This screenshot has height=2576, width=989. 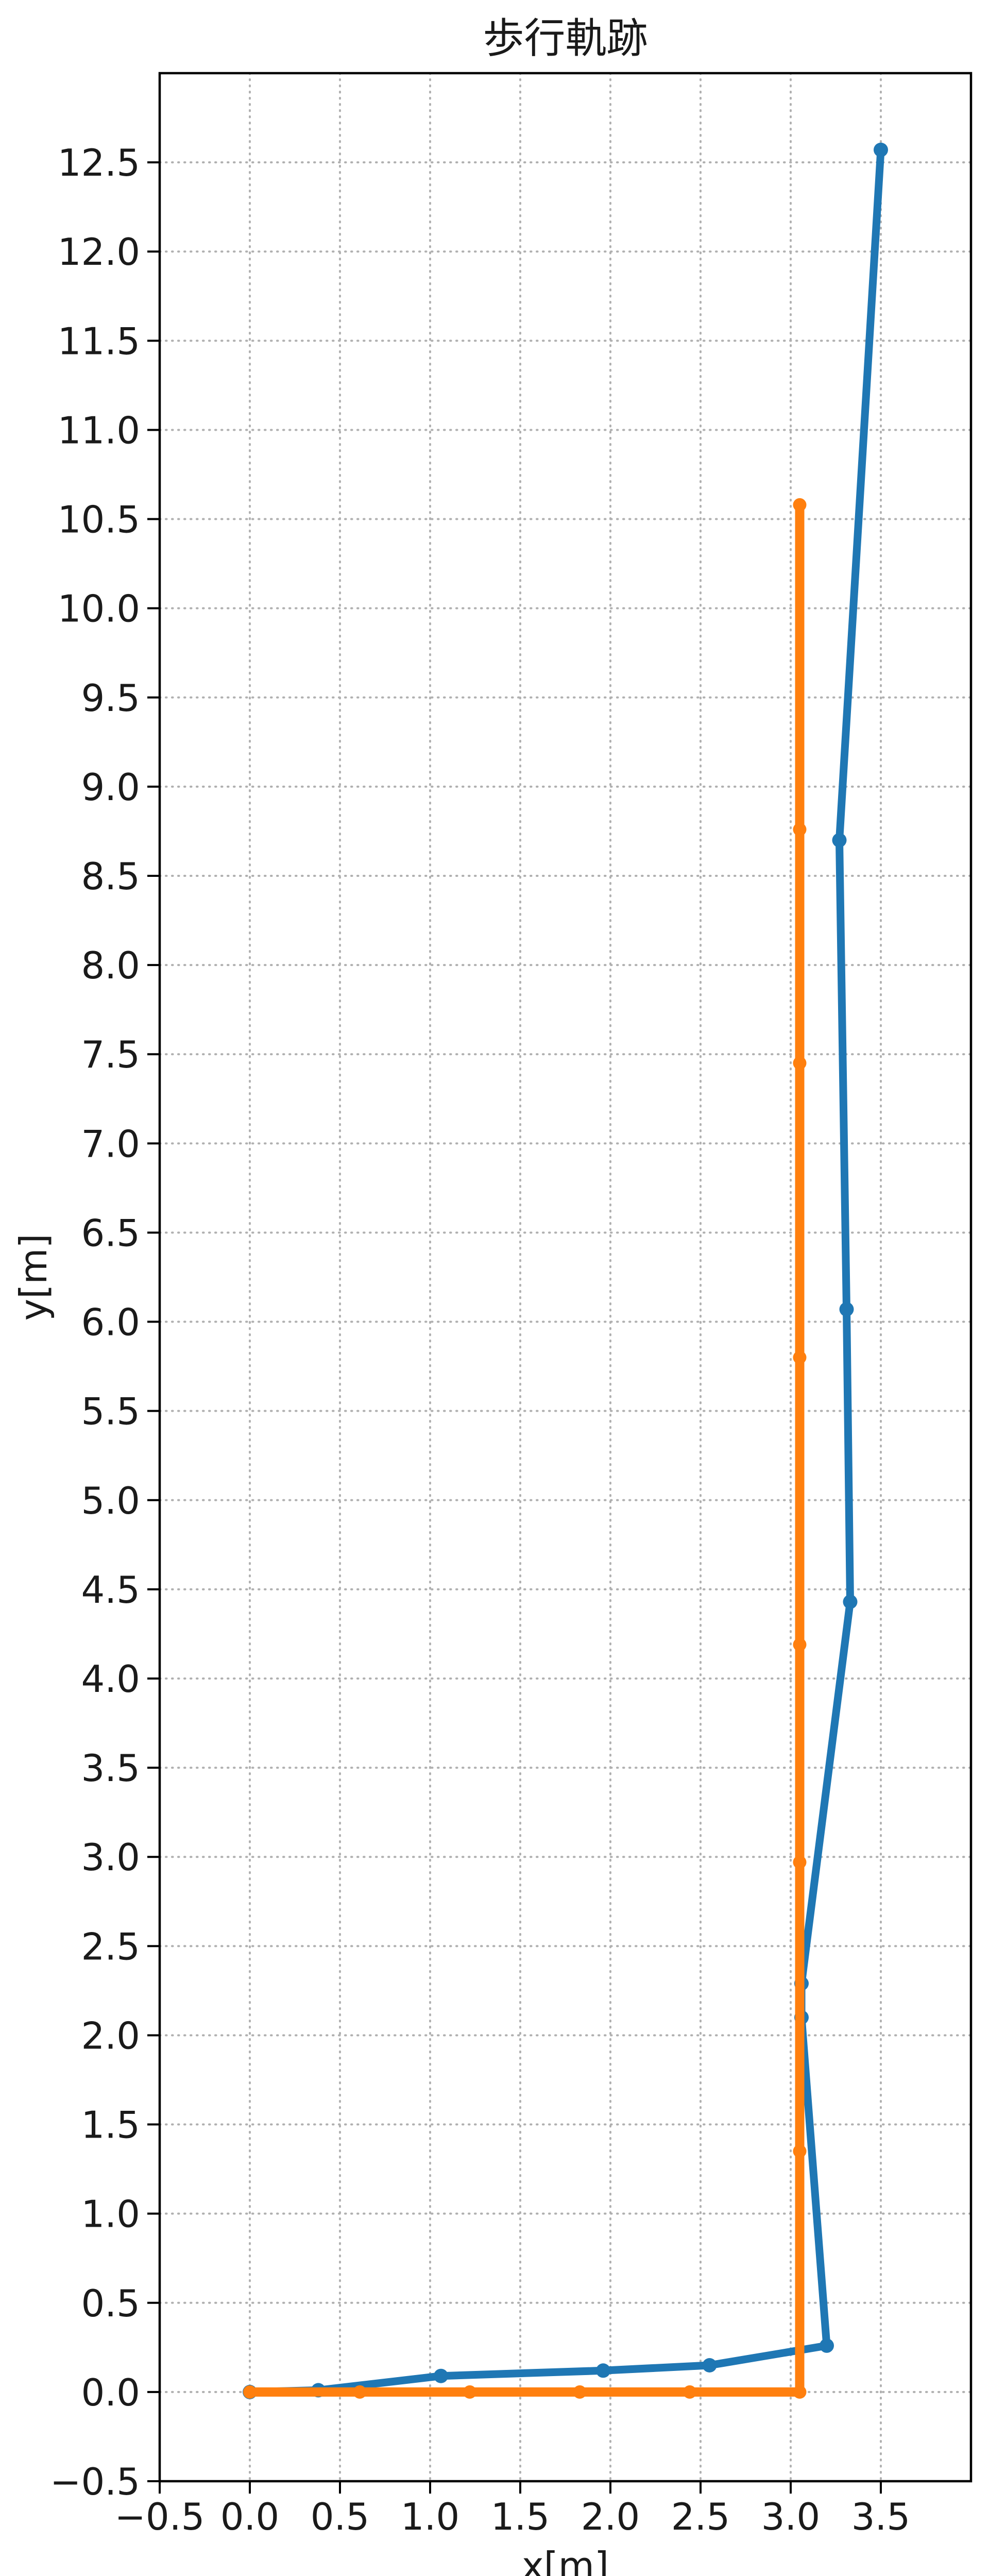 I want to click on y-axis-label: y[m], so click(x=33, y=1277).